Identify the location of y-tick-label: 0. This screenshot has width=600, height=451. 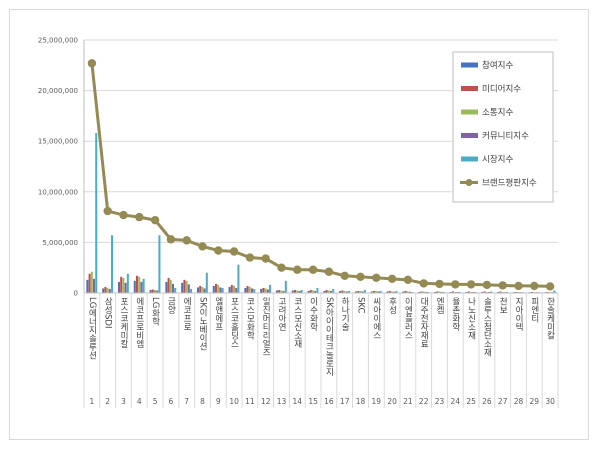
(76, 294).